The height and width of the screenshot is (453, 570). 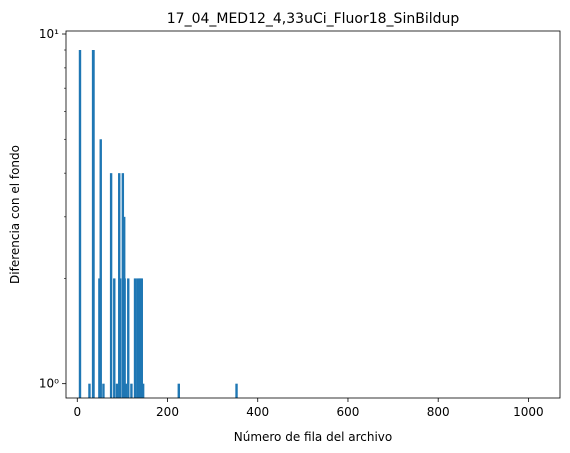 I want to click on y-tick-label: 10⁰, so click(x=49, y=384).